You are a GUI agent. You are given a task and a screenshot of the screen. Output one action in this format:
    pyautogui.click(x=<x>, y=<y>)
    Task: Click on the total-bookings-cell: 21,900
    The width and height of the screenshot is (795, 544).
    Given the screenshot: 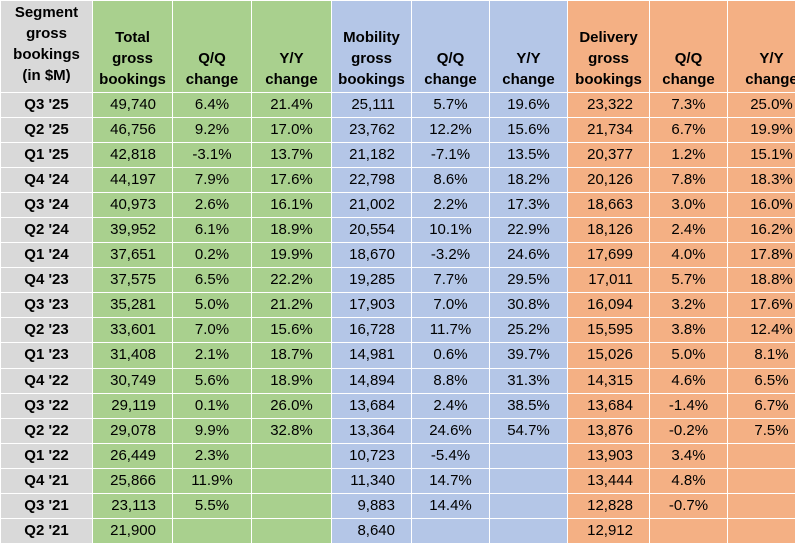 What is the action you would take?
    pyautogui.click(x=133, y=530)
    